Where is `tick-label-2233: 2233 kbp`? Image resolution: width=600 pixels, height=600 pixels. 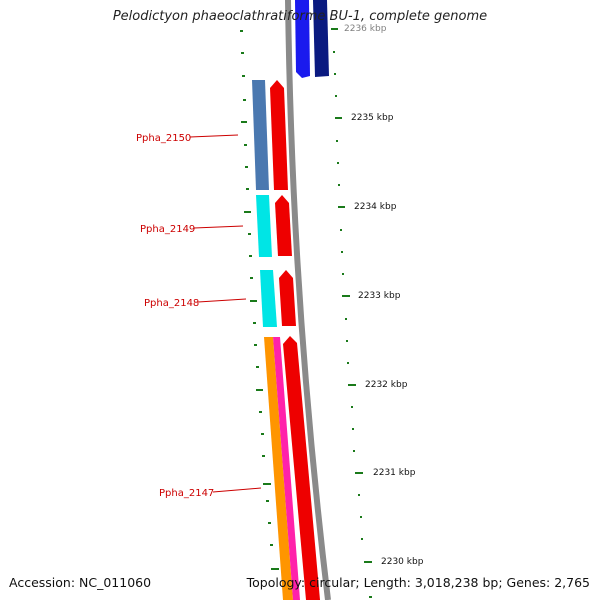 tick-label-2233: 2233 kbp is located at coordinates (379, 296).